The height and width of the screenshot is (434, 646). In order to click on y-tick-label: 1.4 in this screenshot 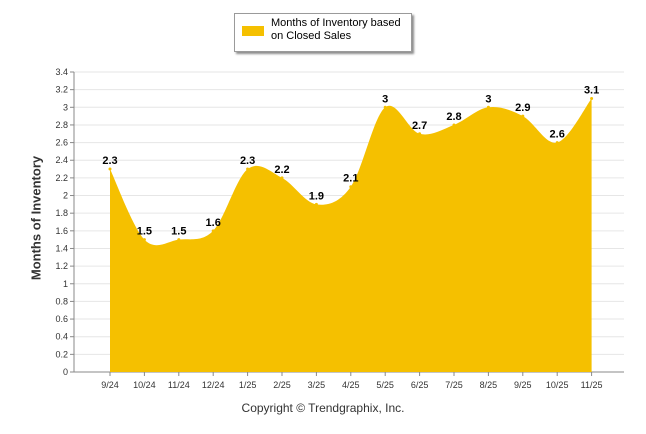, I will do `click(61, 248)`.